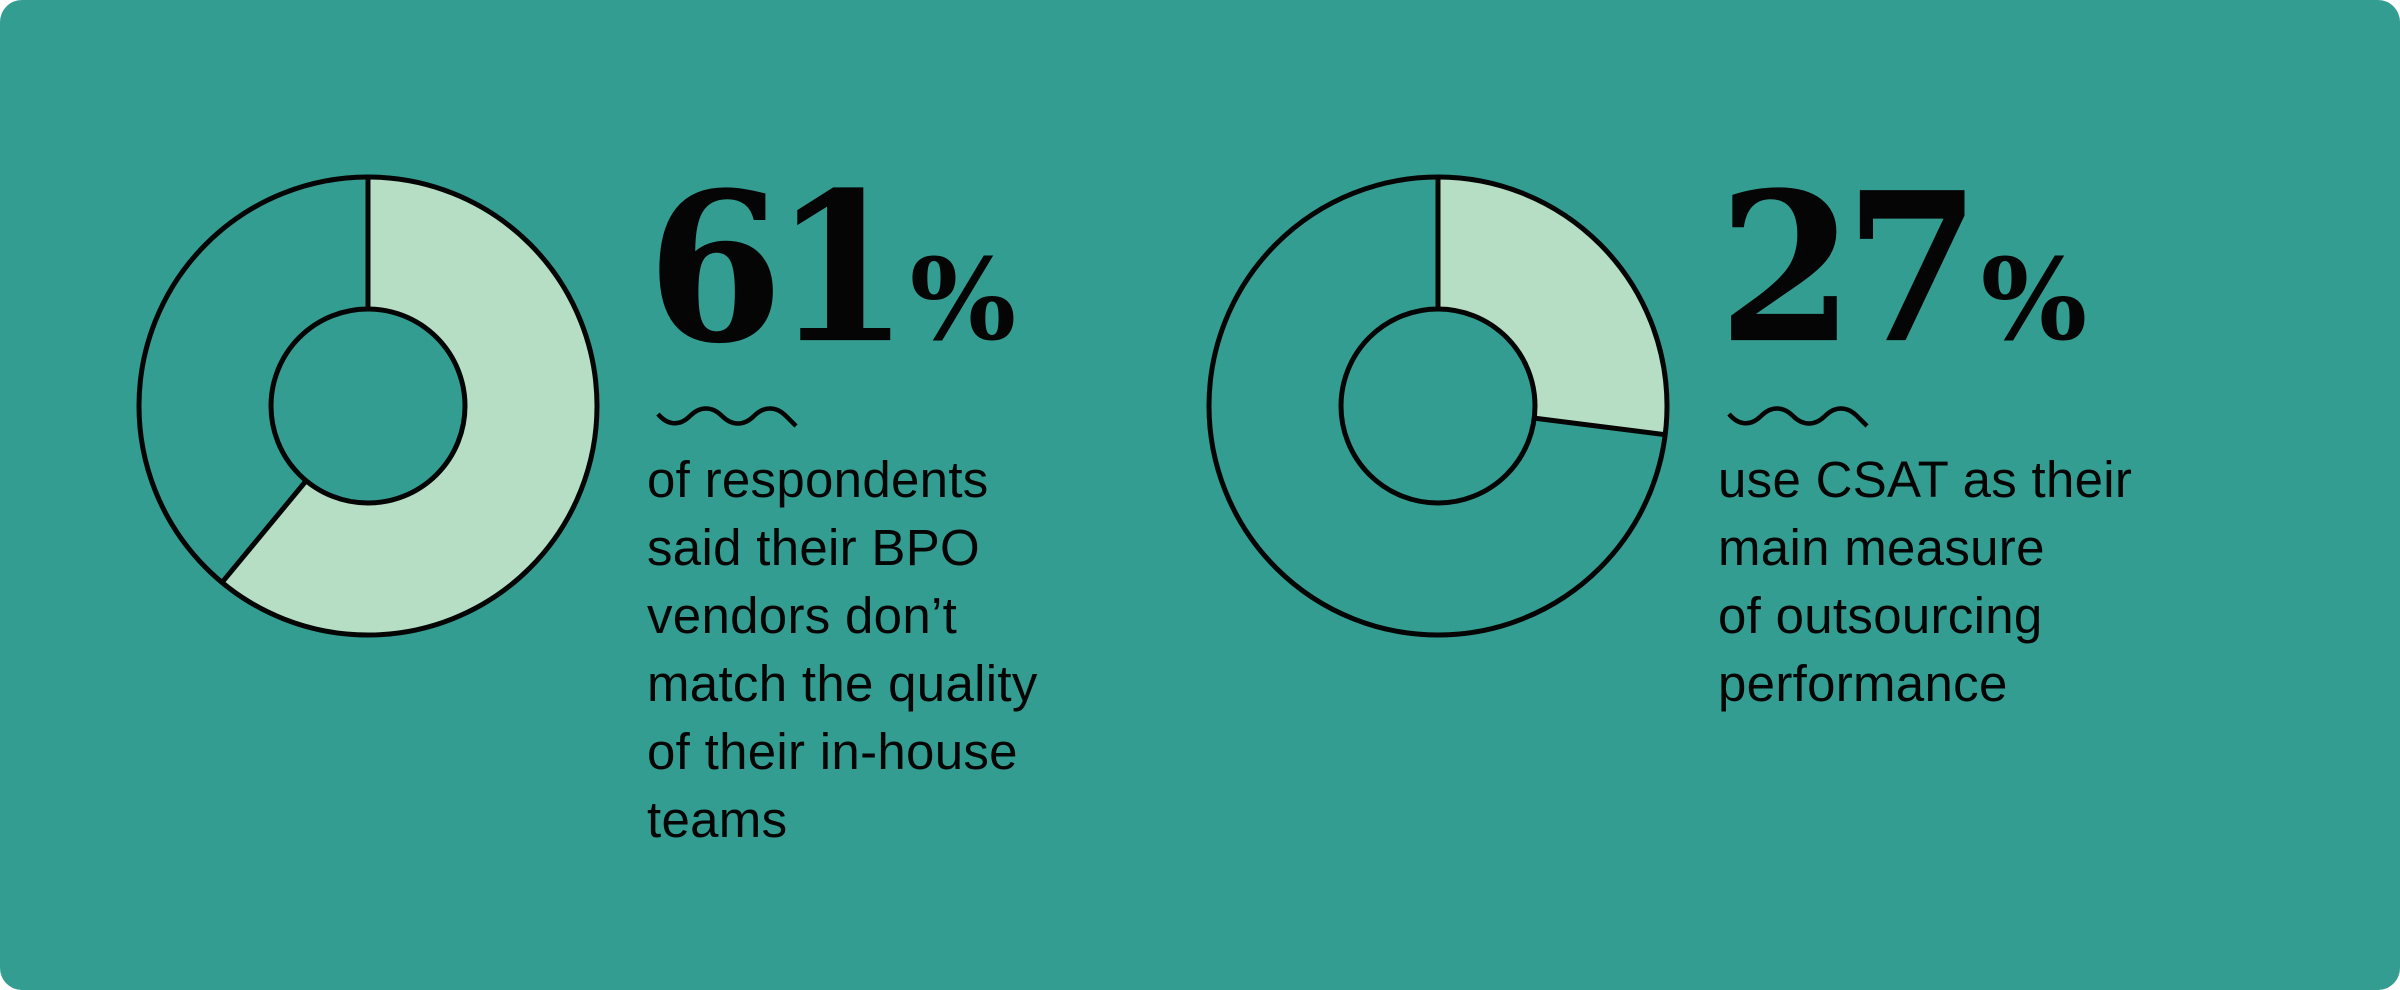 This screenshot has height=990, width=2400. I want to click on description-line: said their BPO, so click(814, 547).